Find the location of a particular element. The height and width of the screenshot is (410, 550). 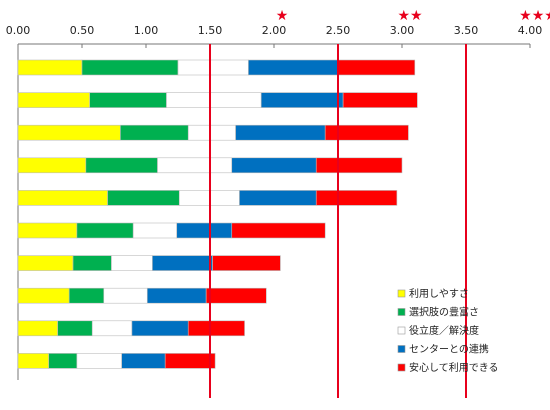

x-tick-label: 0.00 is located at coordinates (18, 30).